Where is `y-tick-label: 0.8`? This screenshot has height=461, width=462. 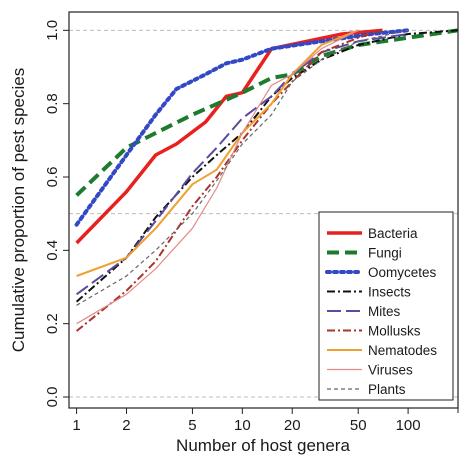 y-tick-label: 0.8 is located at coordinates (52, 103).